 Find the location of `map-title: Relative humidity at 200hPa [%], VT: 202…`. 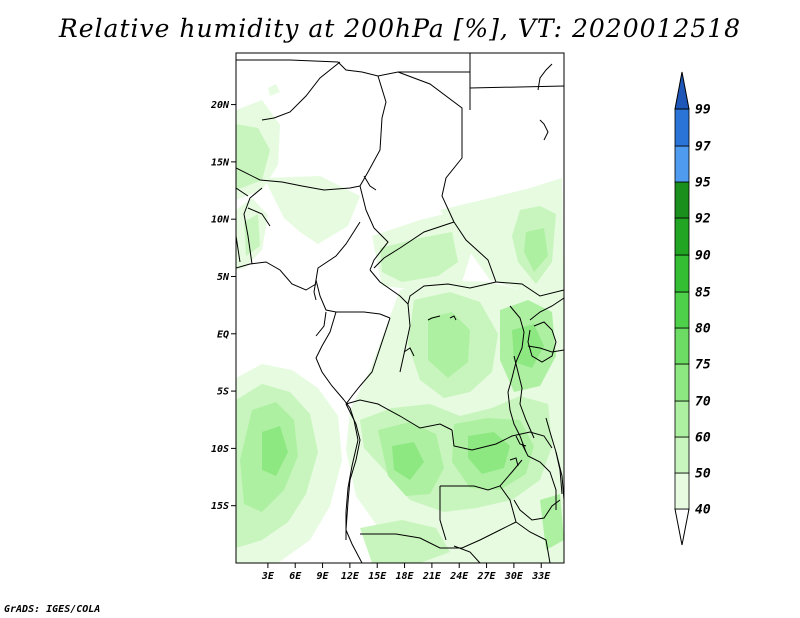

map-title: Relative humidity at 200hPa [%], VT: 202… is located at coordinates (400, 28).